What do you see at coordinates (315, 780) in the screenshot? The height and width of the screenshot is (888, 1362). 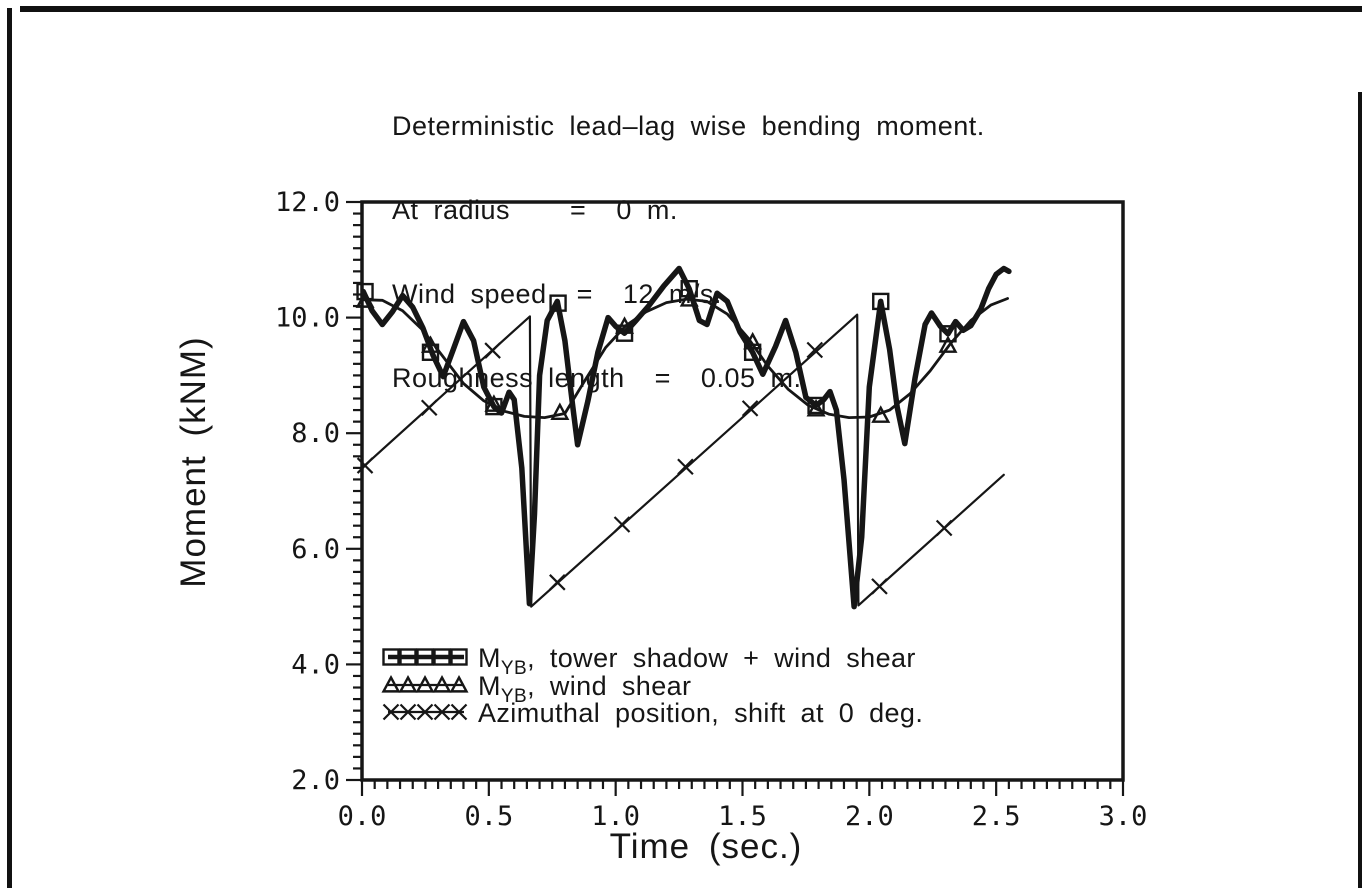 I see `y-axis-tick-label: 2.0` at bounding box center [315, 780].